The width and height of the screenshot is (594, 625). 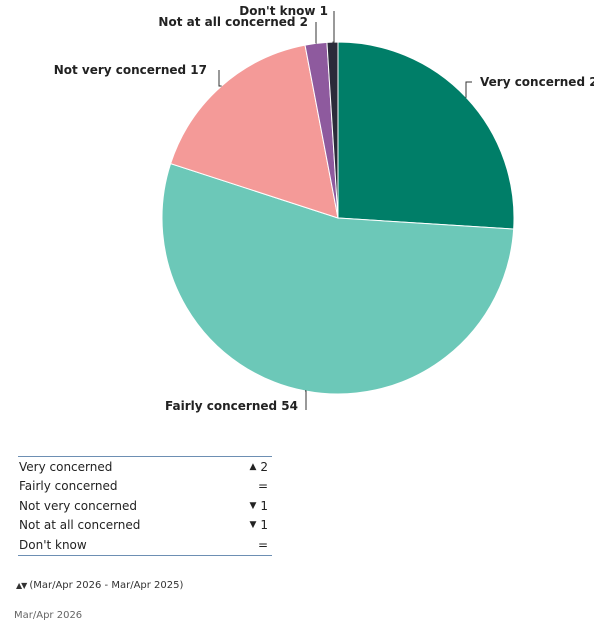 I want to click on change-row: Very concerned ▲ 2, so click(x=145, y=467).